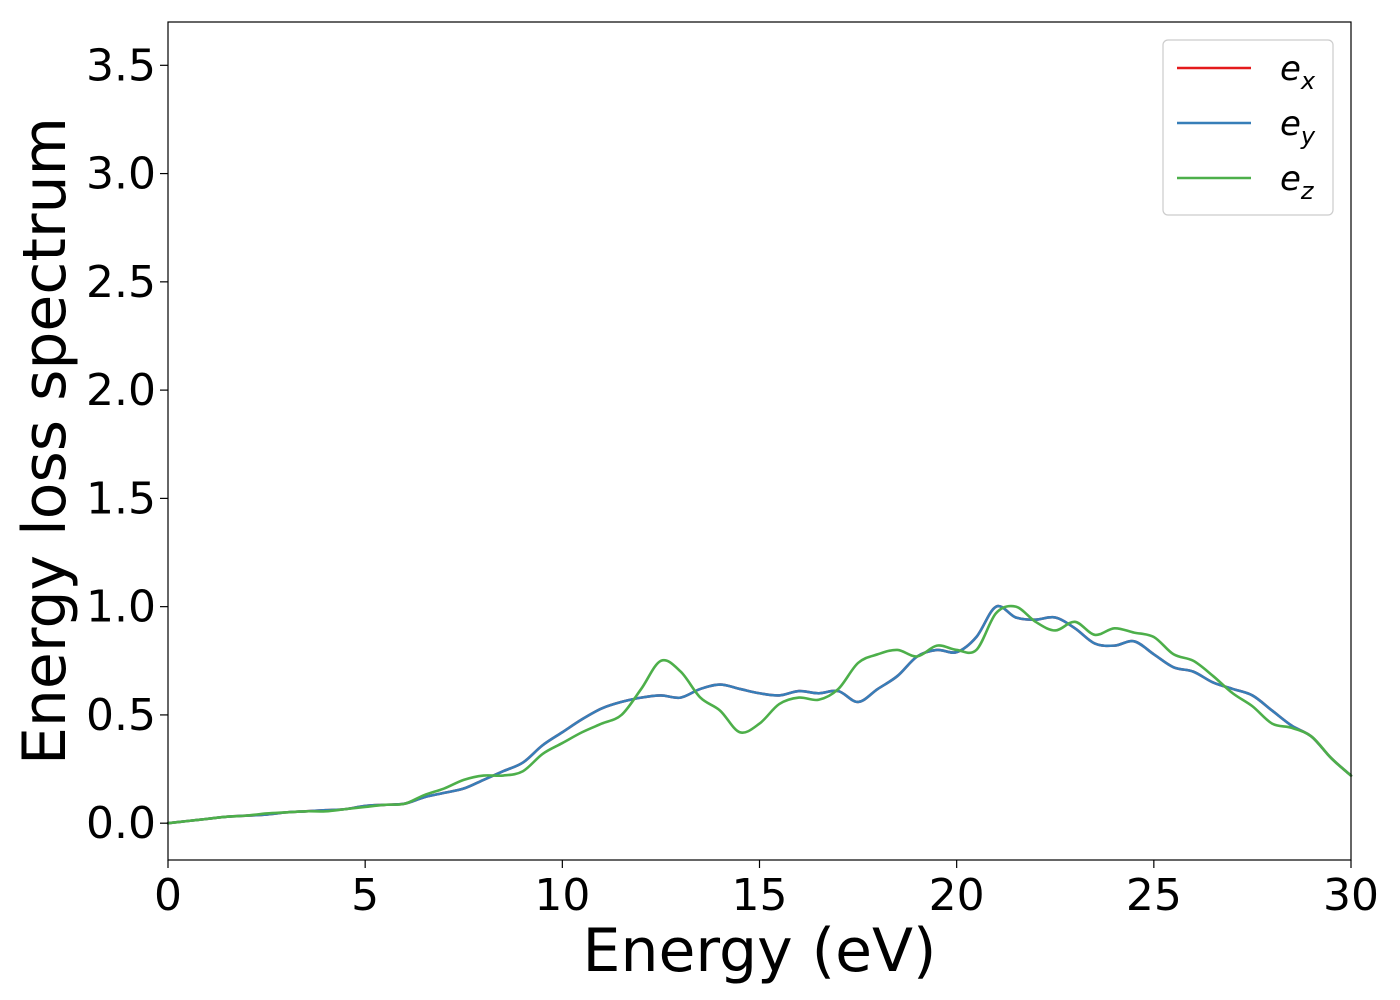  I want to click on x-tick-label: 20, so click(957, 895).